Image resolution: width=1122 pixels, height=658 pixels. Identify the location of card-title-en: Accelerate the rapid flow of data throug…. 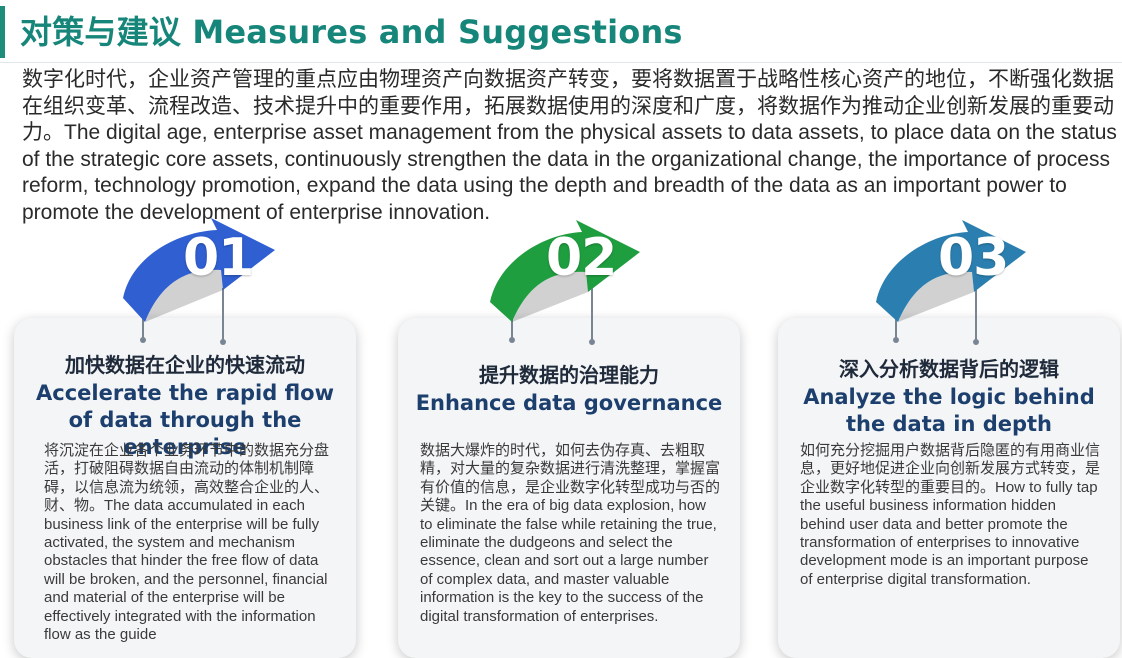
(185, 420).